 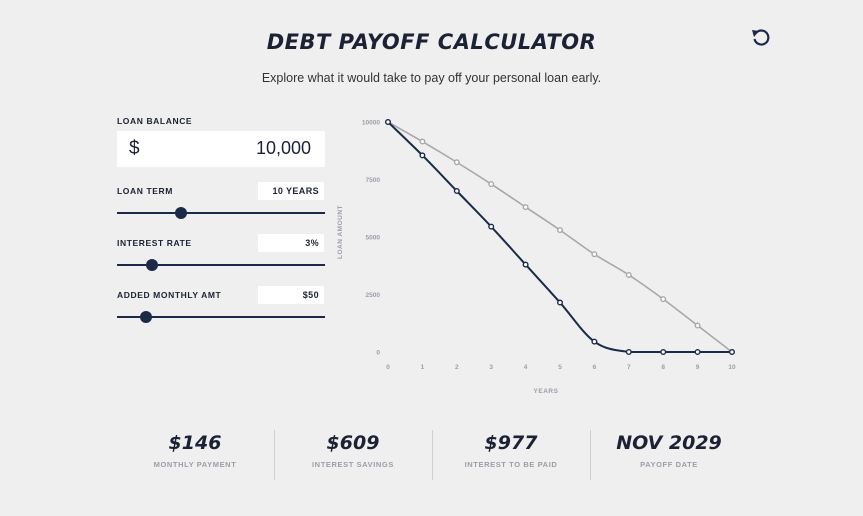 I want to click on added-monthly-slider-thumb, so click(x=146, y=317).